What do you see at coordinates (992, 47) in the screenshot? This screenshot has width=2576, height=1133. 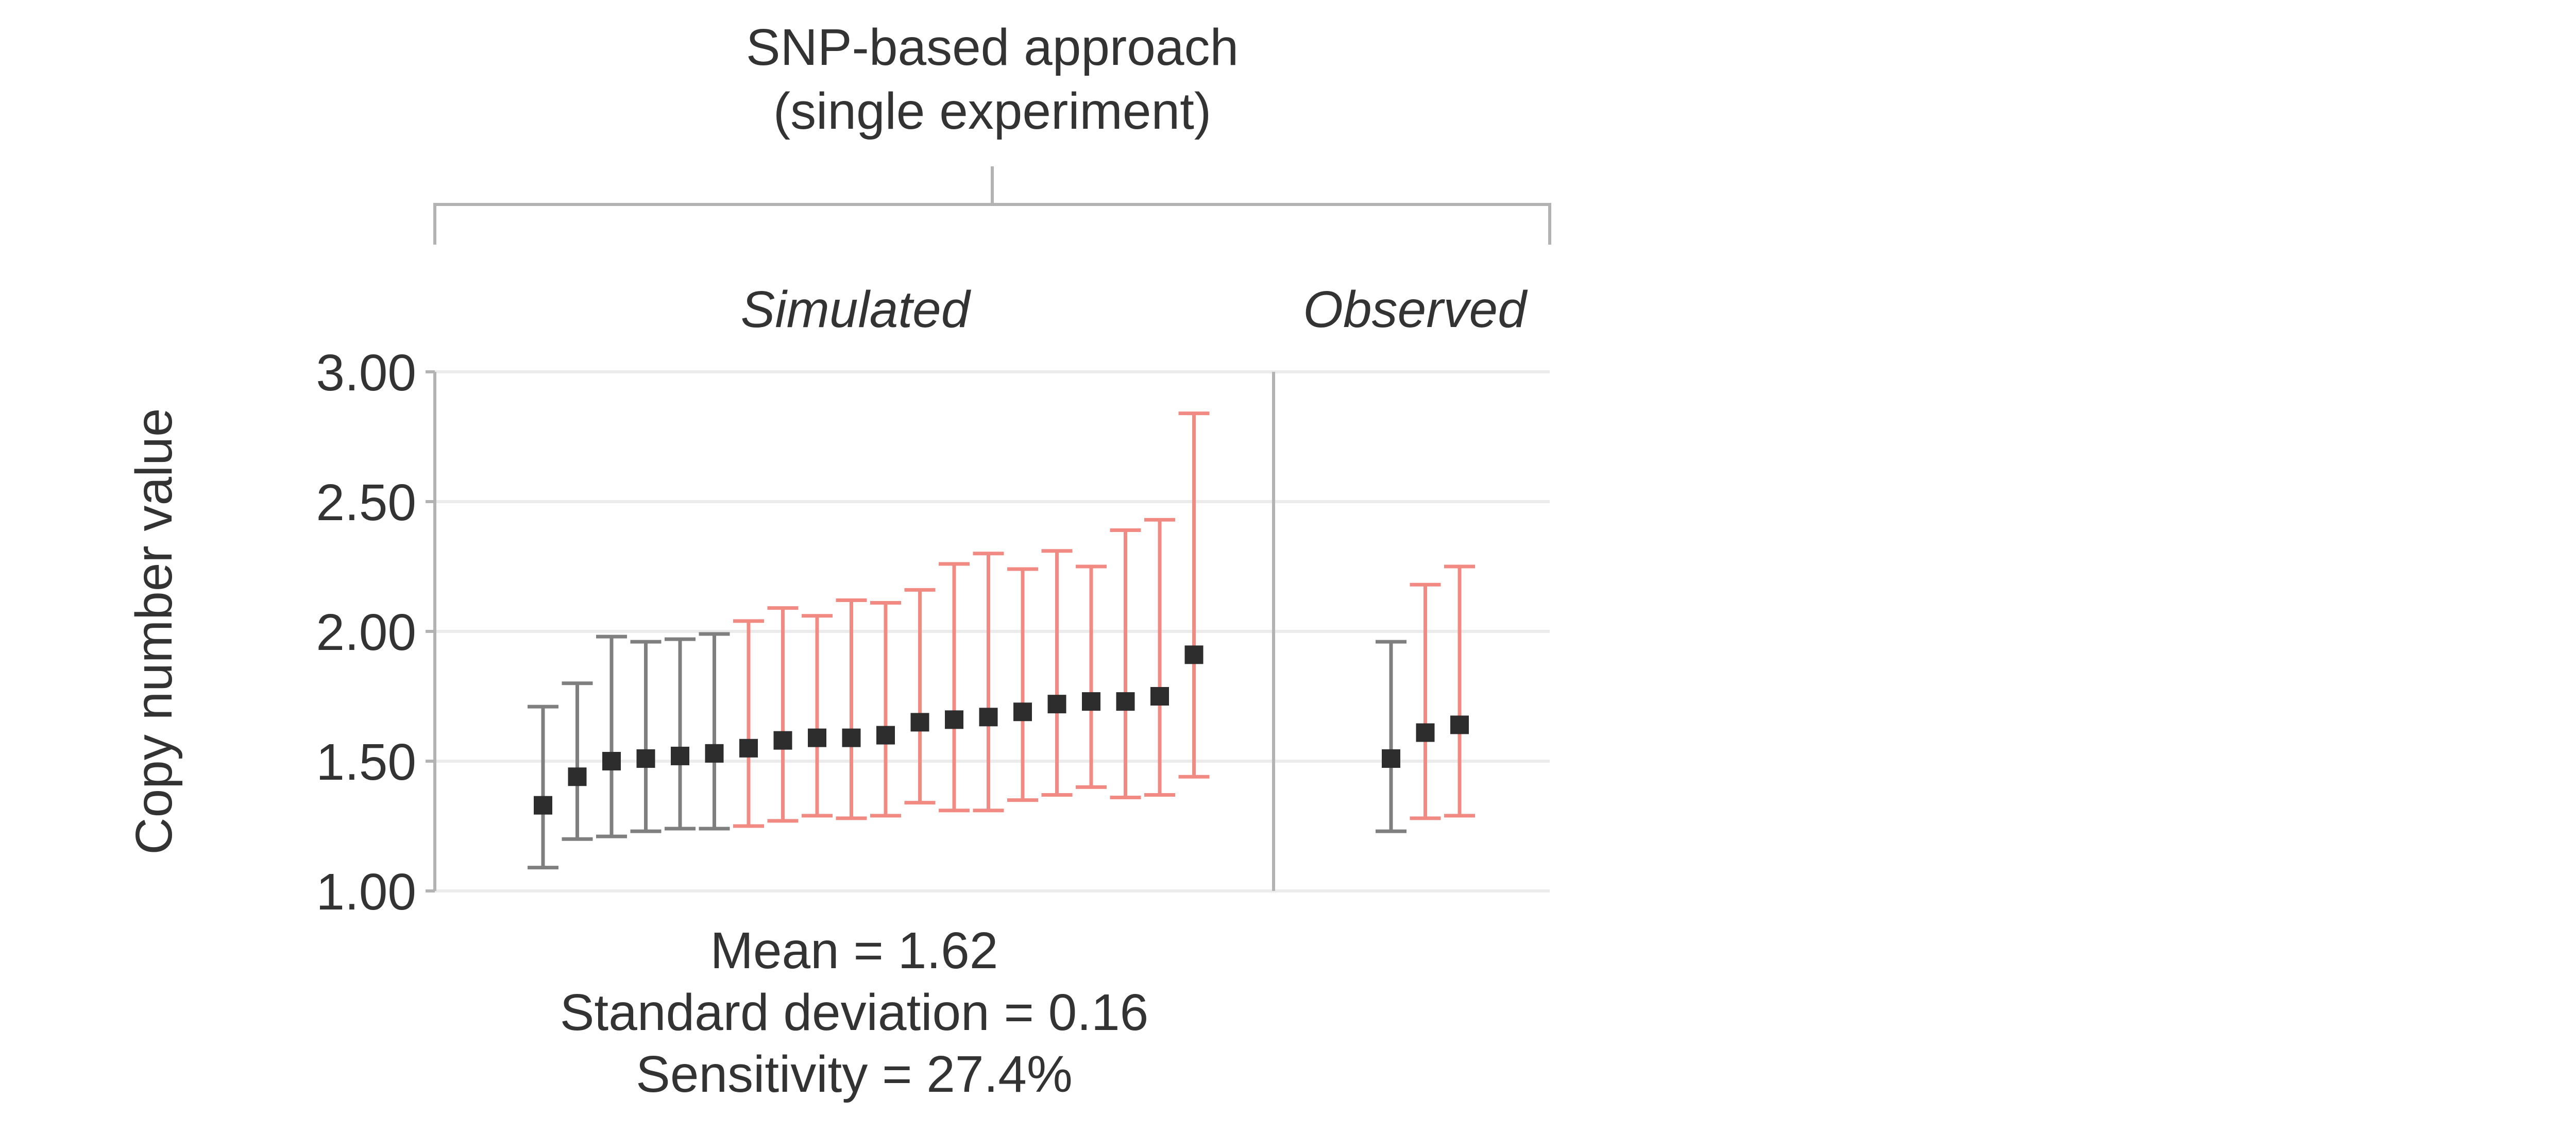 I see `chart-title-line-1: SNP-based approach` at bounding box center [992, 47].